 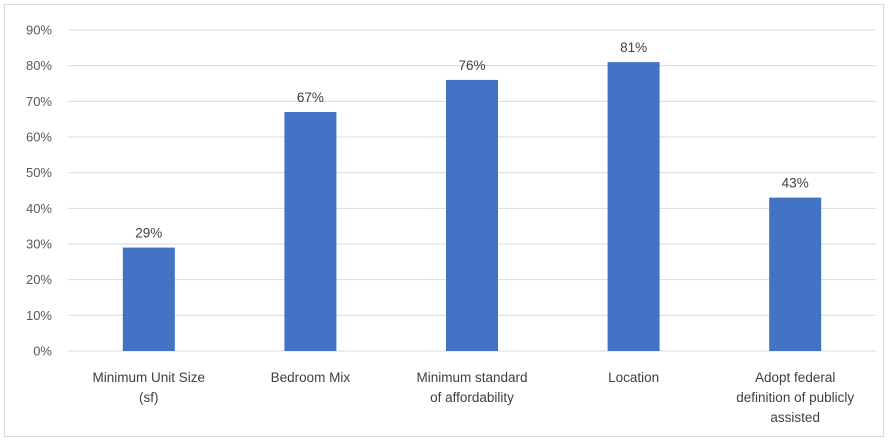 What do you see at coordinates (310, 97) in the screenshot?
I see `data-label: 67%` at bounding box center [310, 97].